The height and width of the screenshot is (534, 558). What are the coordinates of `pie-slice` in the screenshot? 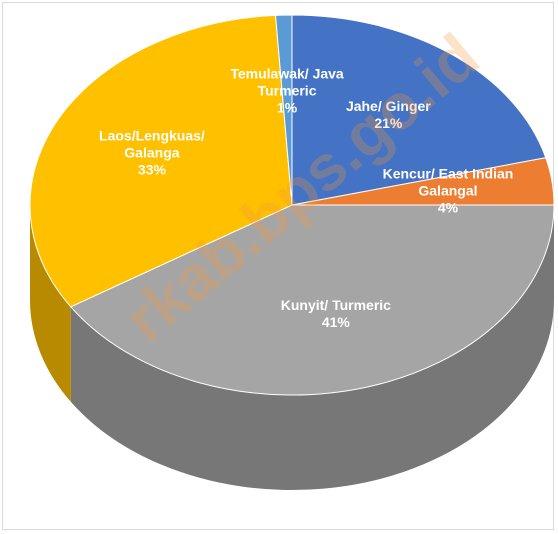 It's located at (284, 110).